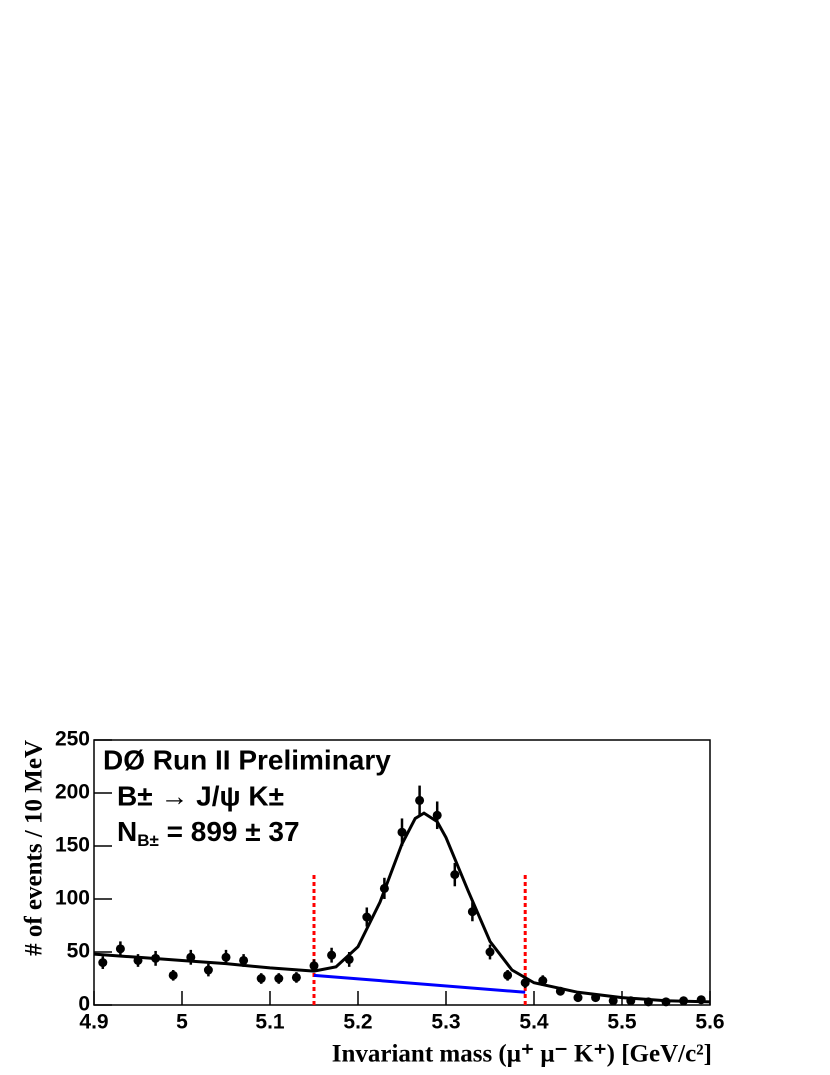  I want to click on y-axis-title: # of events / 10 MeV, so click(34, 848).